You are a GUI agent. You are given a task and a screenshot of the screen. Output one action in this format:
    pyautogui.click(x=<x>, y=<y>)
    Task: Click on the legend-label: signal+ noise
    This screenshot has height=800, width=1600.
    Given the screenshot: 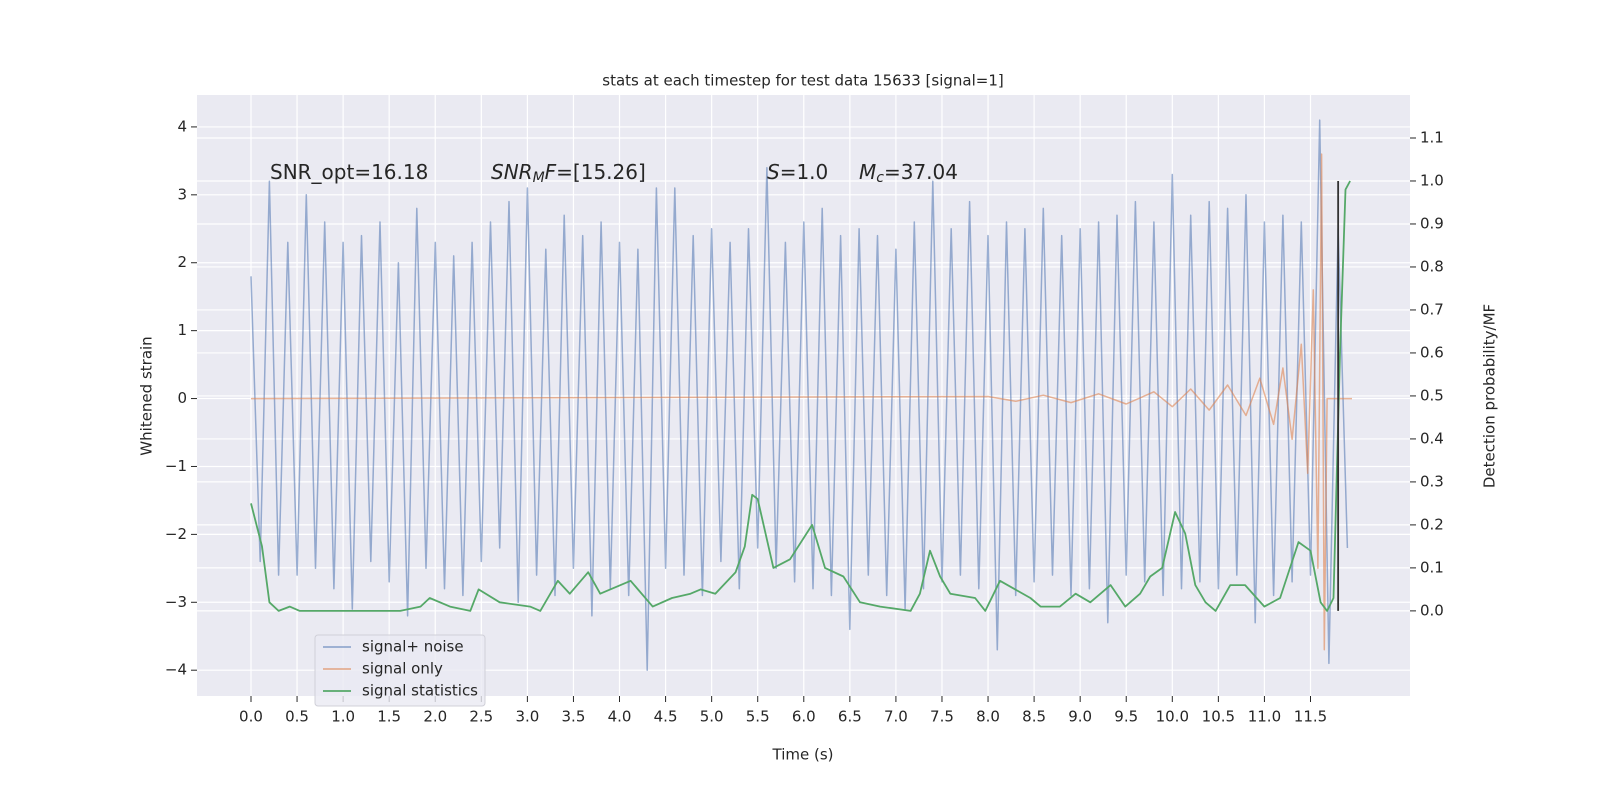 What is the action you would take?
    pyautogui.click(x=413, y=647)
    